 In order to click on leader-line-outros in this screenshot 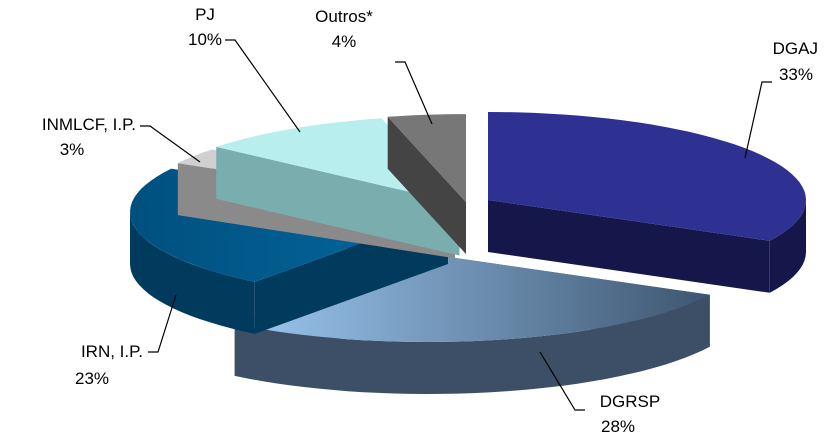, I will do `click(414, 93)`.